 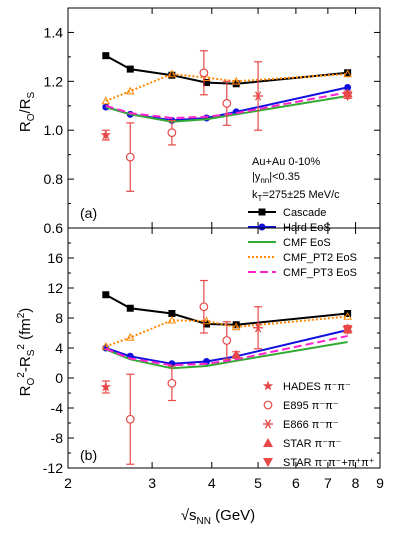 What do you see at coordinates (88, 213) in the screenshot?
I see `panel-label-a: (a)` at bounding box center [88, 213].